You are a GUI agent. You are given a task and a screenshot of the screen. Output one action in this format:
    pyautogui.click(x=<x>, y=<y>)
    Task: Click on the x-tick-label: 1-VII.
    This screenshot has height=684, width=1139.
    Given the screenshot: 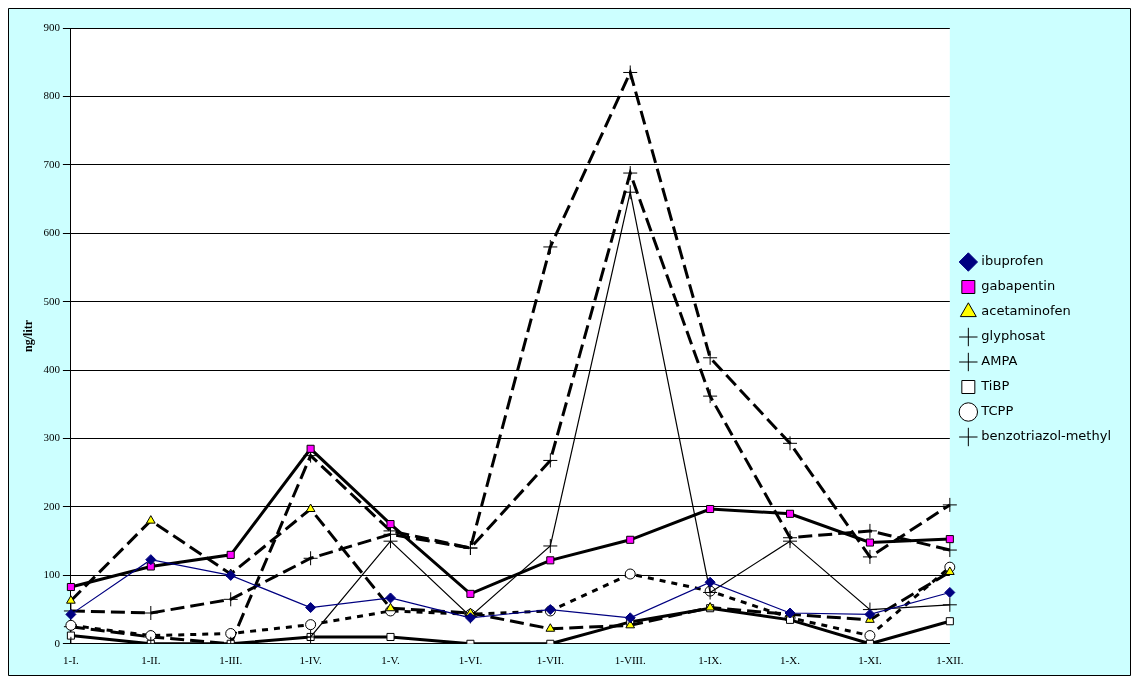 What is the action you would take?
    pyautogui.click(x=550, y=660)
    